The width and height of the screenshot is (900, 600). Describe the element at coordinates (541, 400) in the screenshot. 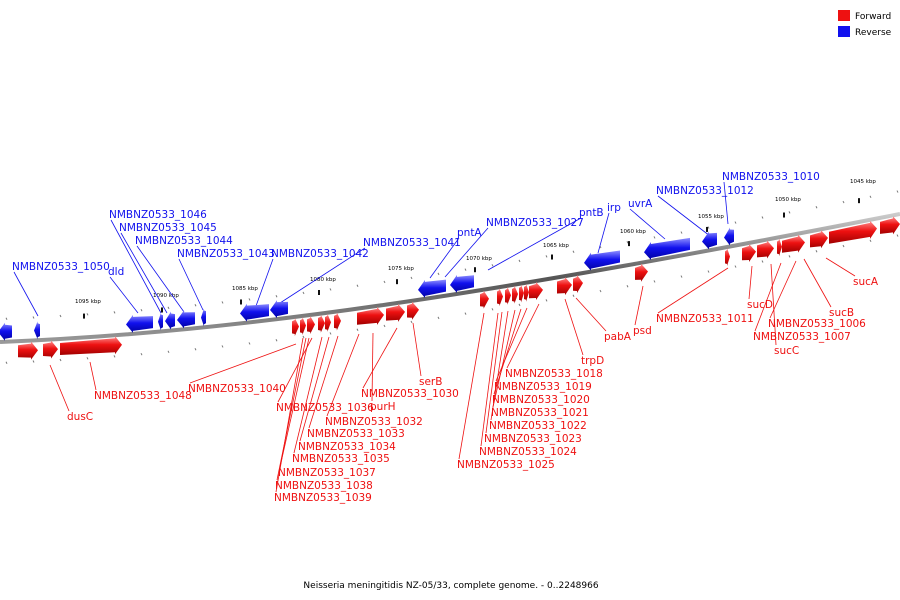

I see `gene-label-nmbnz0533-1020: NMBNZ0533_1020` at that location.